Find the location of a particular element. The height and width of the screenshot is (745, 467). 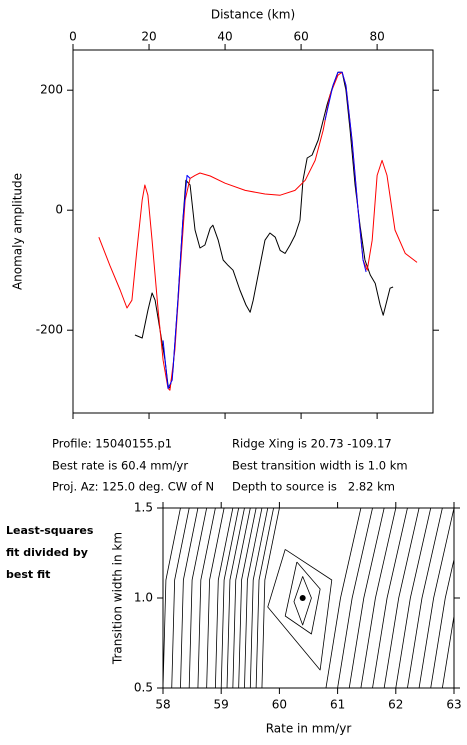

info-text: Depth to source is 2.82 km is located at coordinates (313, 487).